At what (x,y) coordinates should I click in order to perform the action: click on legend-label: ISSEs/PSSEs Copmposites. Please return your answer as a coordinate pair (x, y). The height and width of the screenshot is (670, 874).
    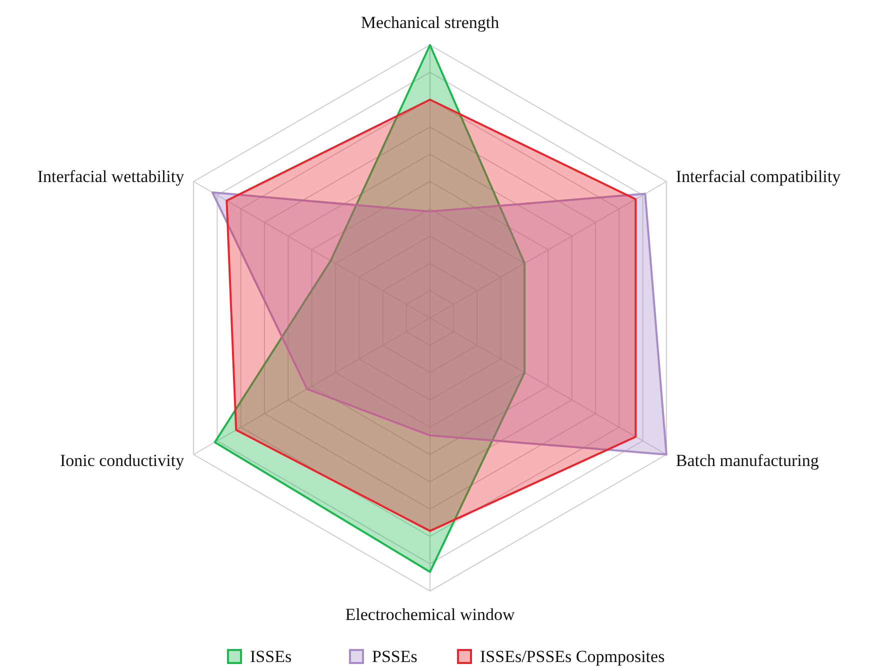
    Looking at the image, I should click on (572, 656).